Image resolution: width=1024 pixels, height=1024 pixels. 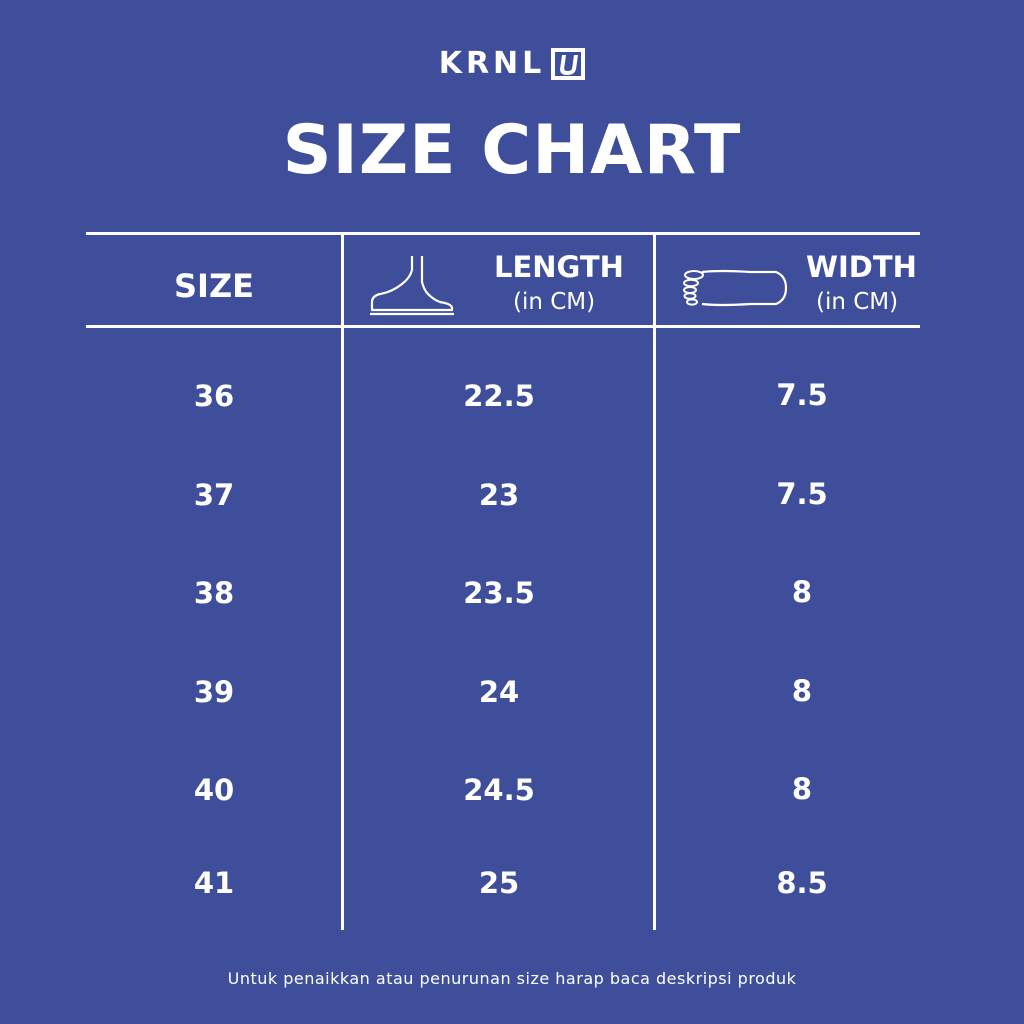 I want to click on size-cell: 41, so click(x=214, y=883).